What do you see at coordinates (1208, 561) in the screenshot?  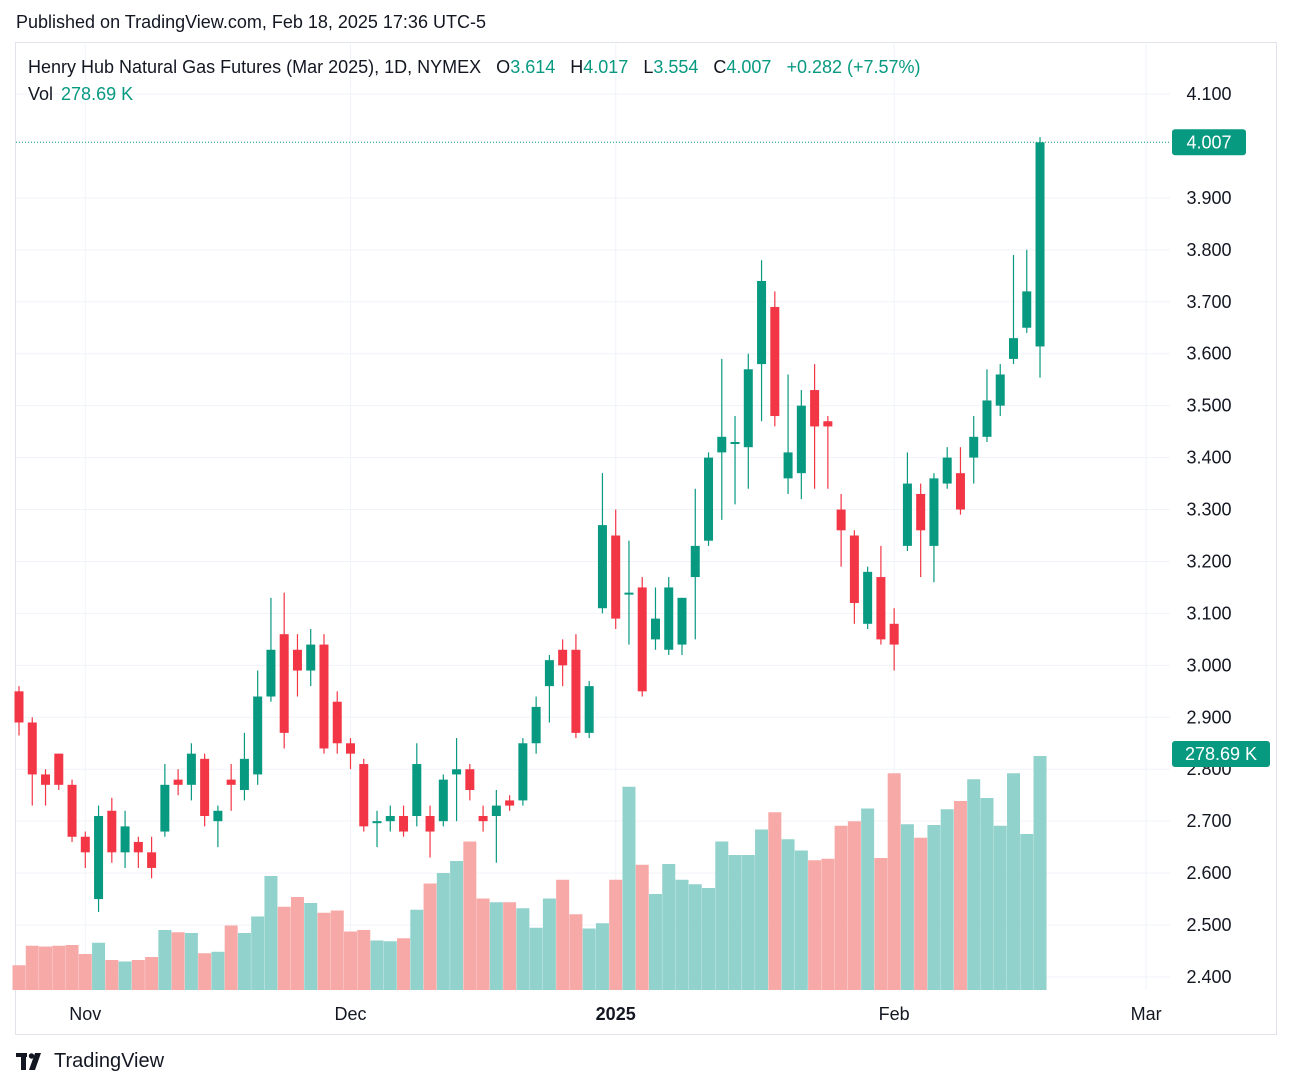 I see `price-tick-label: 3.200` at bounding box center [1208, 561].